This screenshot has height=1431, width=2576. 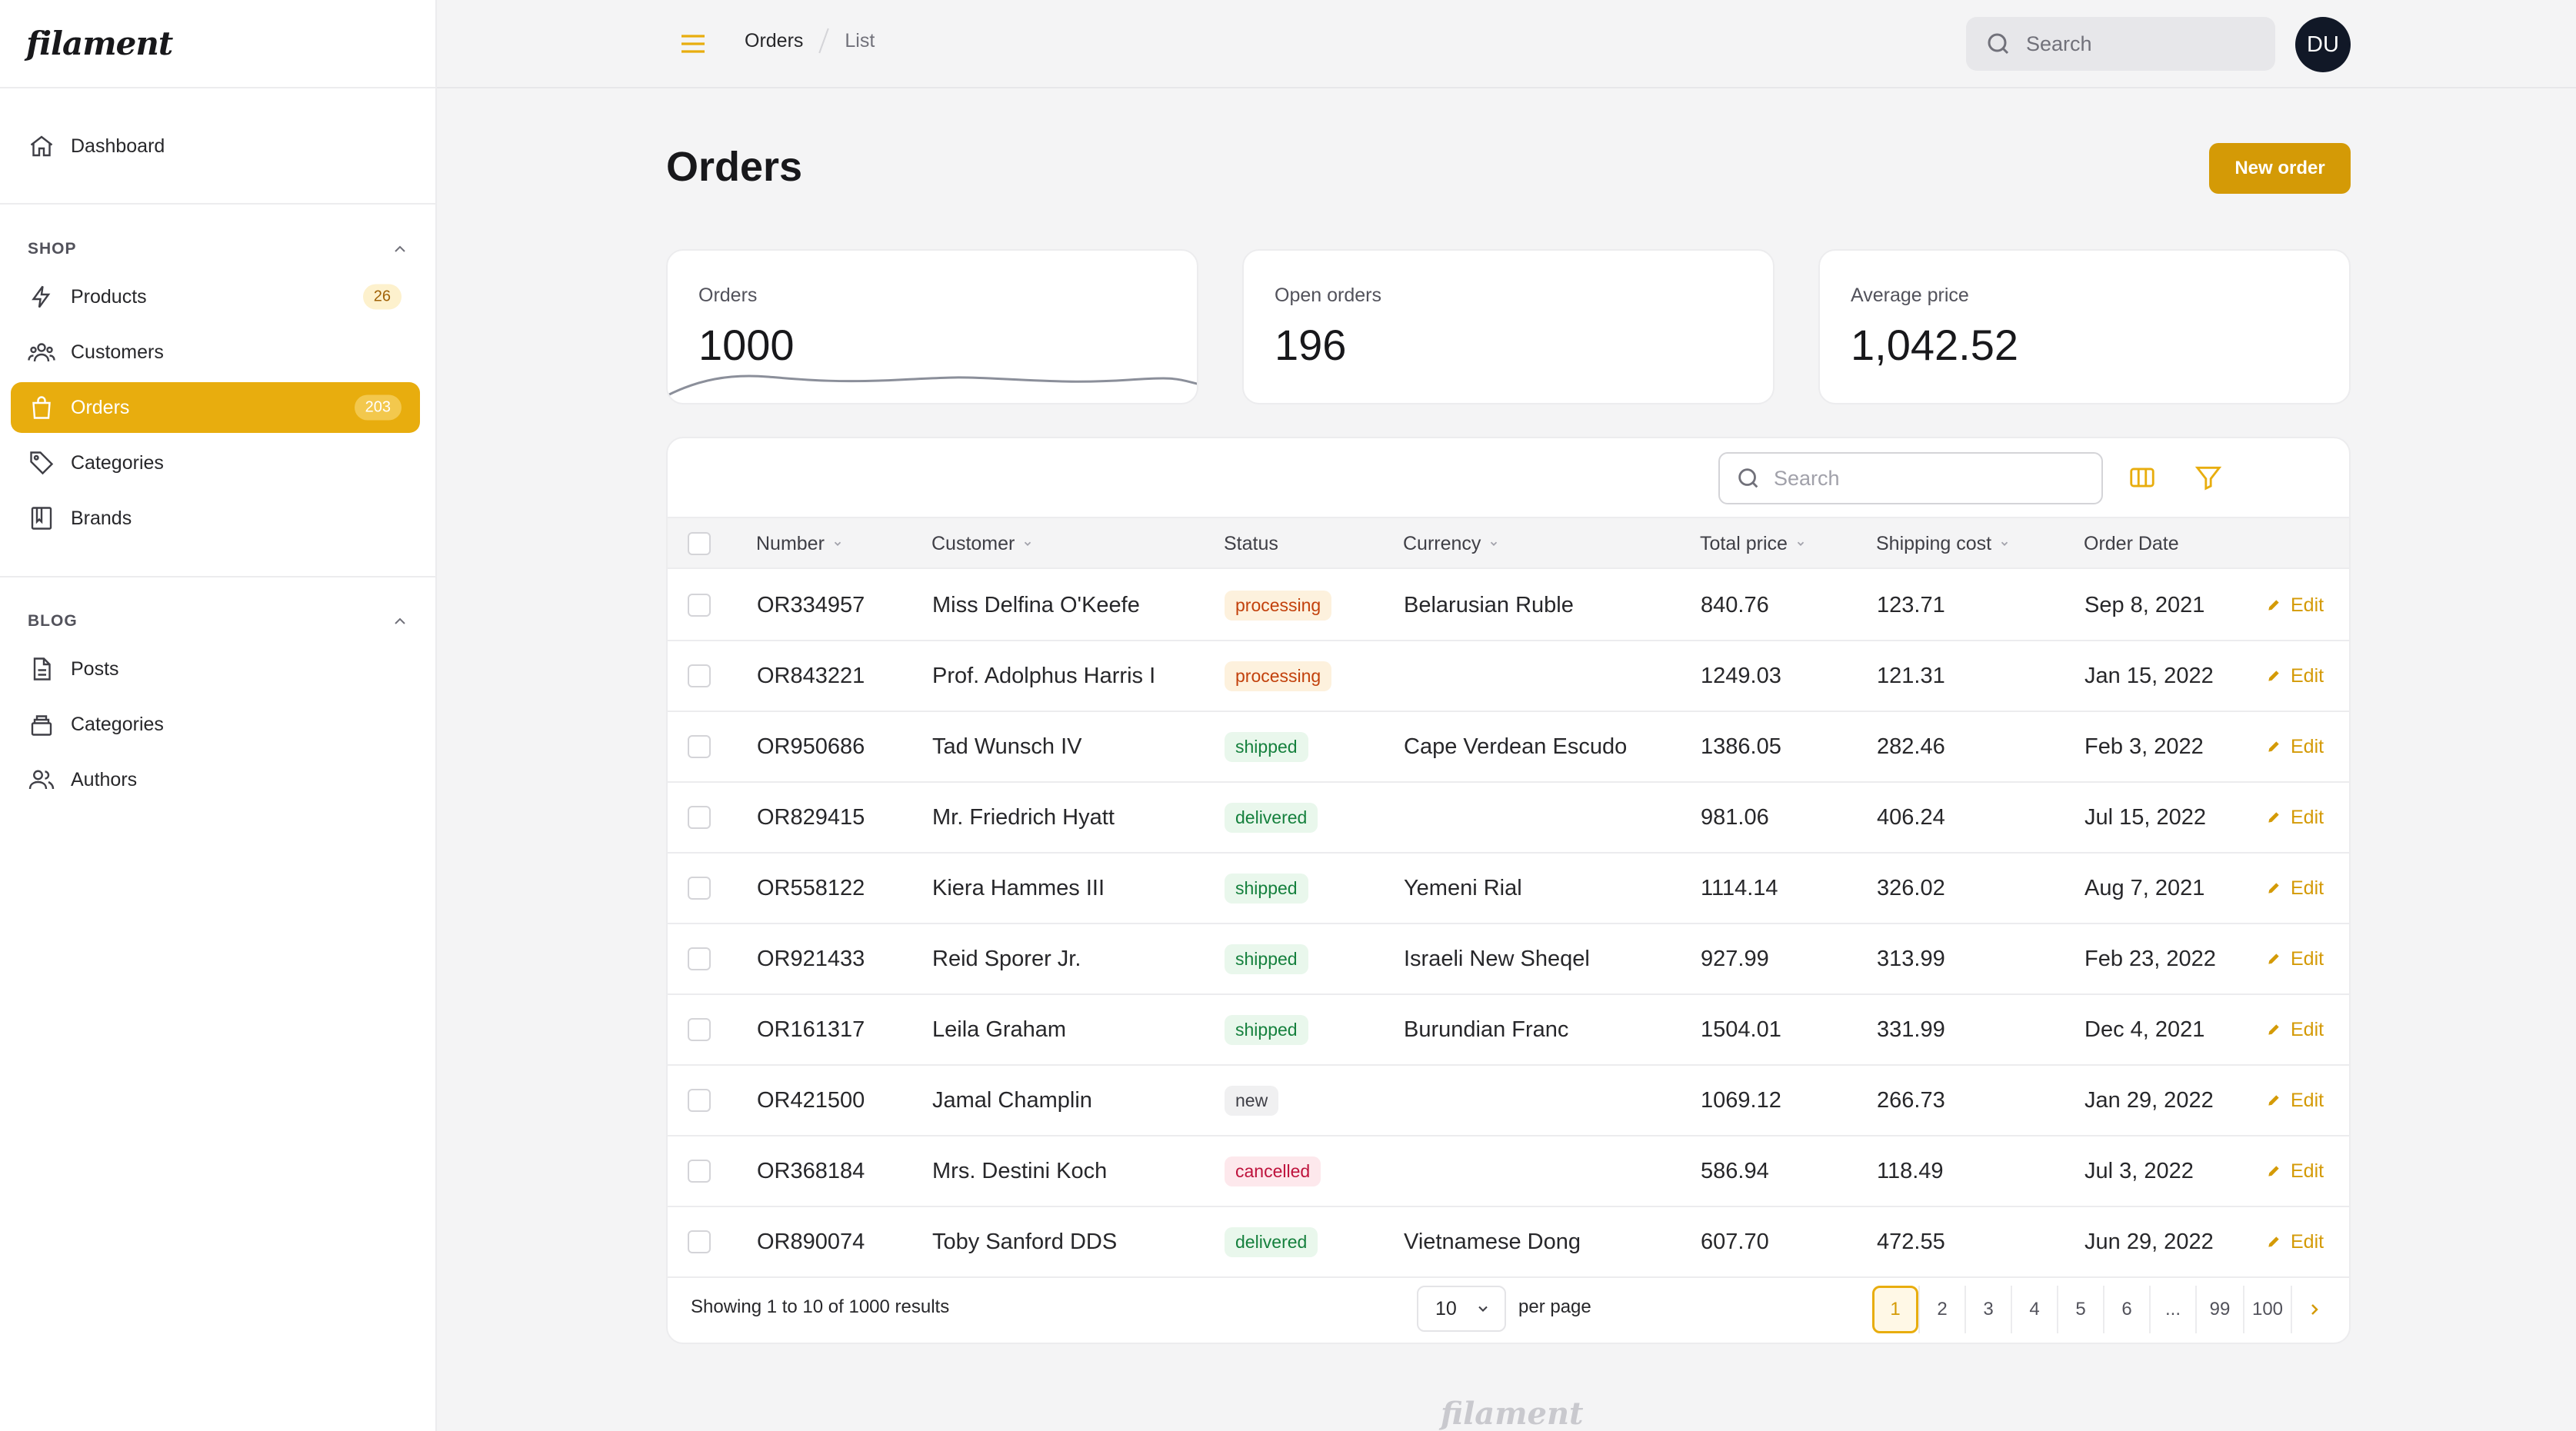 I want to click on table-search, so click(x=1910, y=478).